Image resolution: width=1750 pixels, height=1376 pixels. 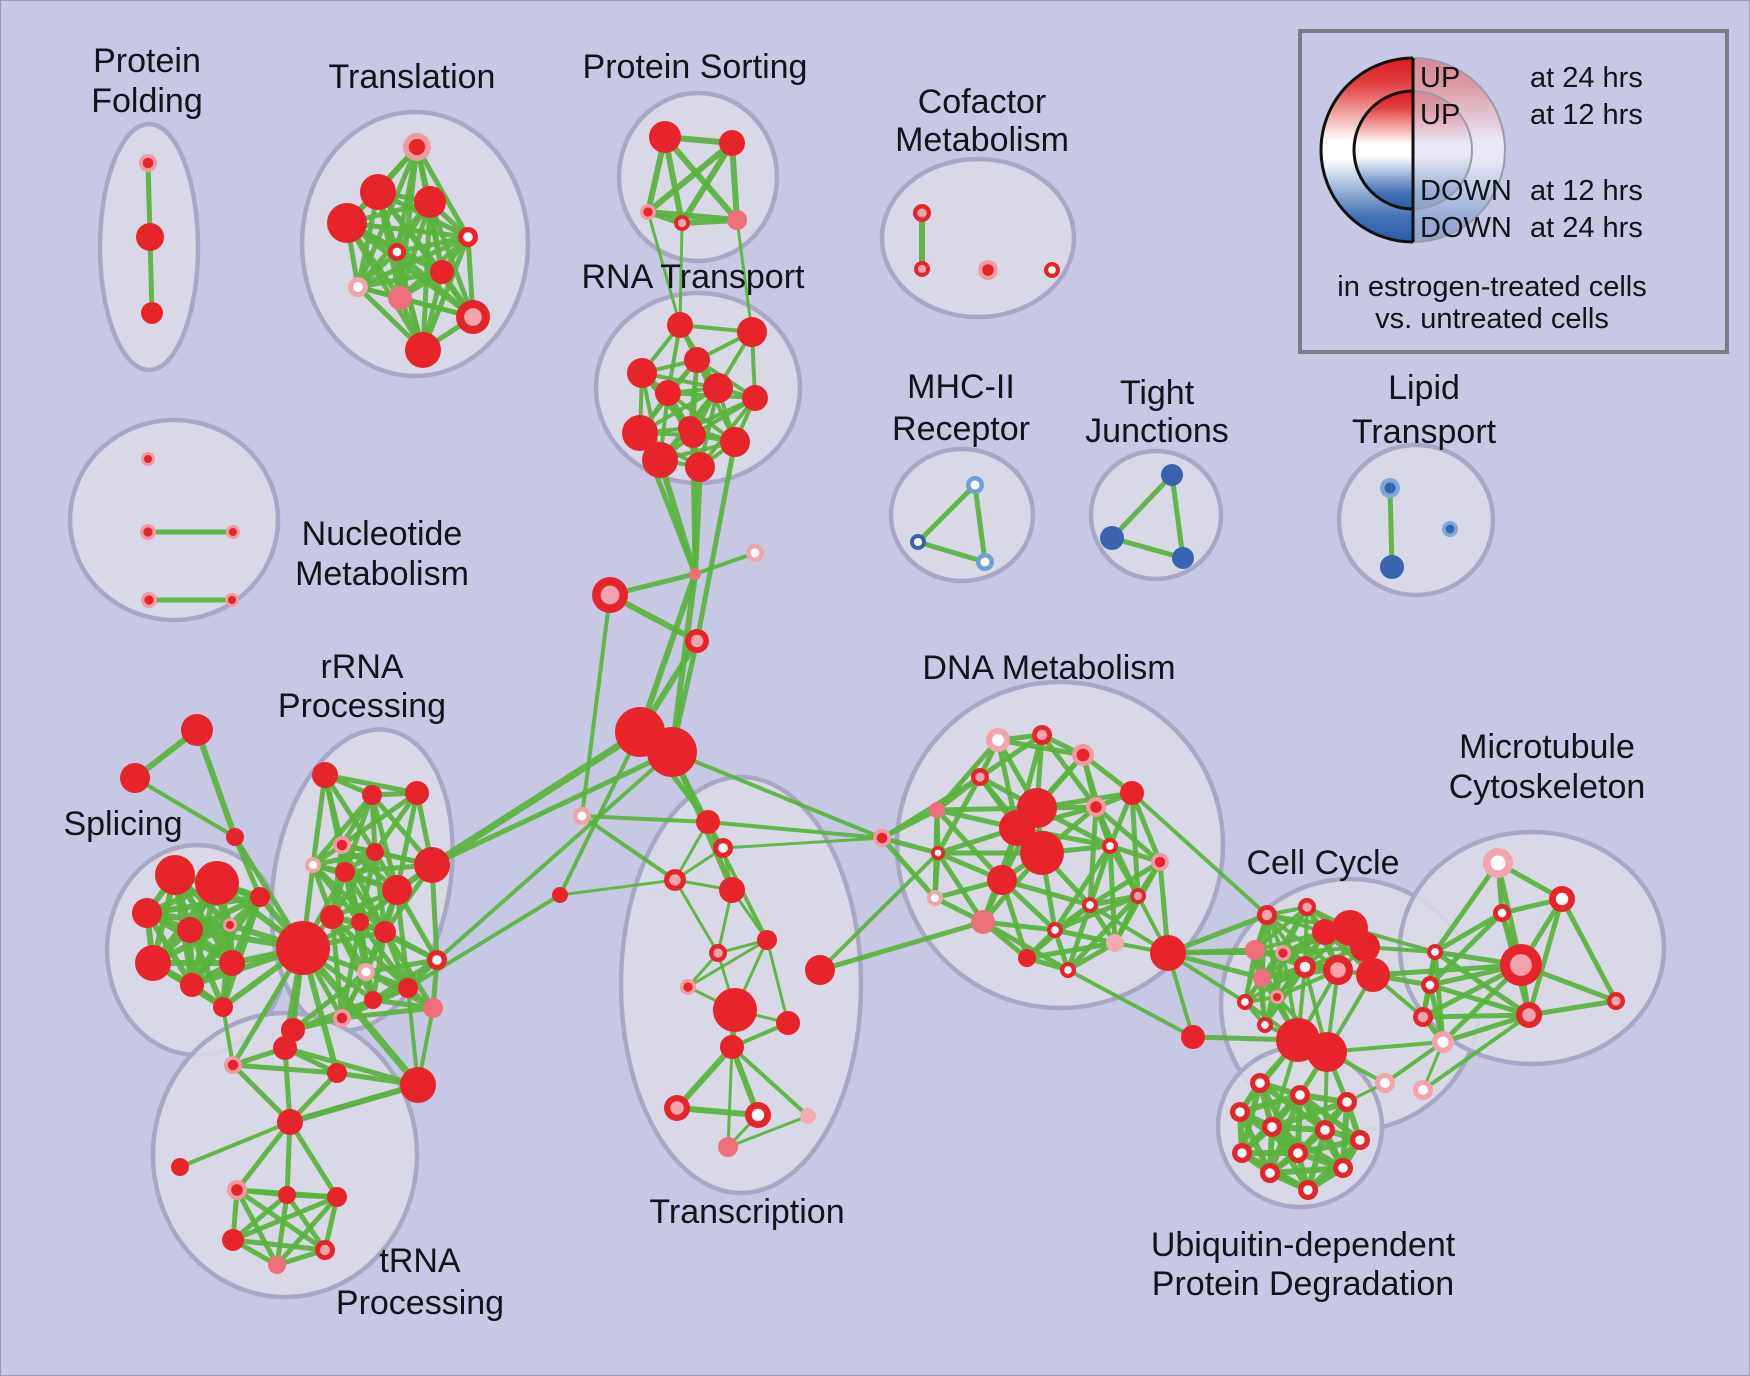 I want to click on node-rr14, so click(x=437, y=960).